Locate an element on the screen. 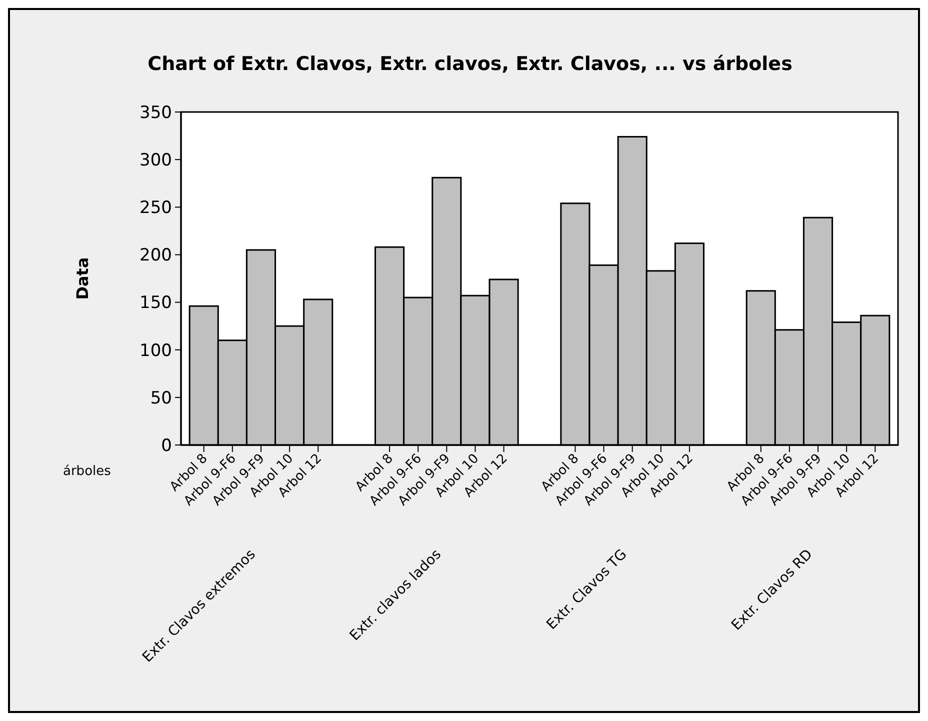  chart-title: Chart of Extr. Clavos, Extr. clavos, Extr. Clavos, ... vs árboles is located at coordinates (470, 64).